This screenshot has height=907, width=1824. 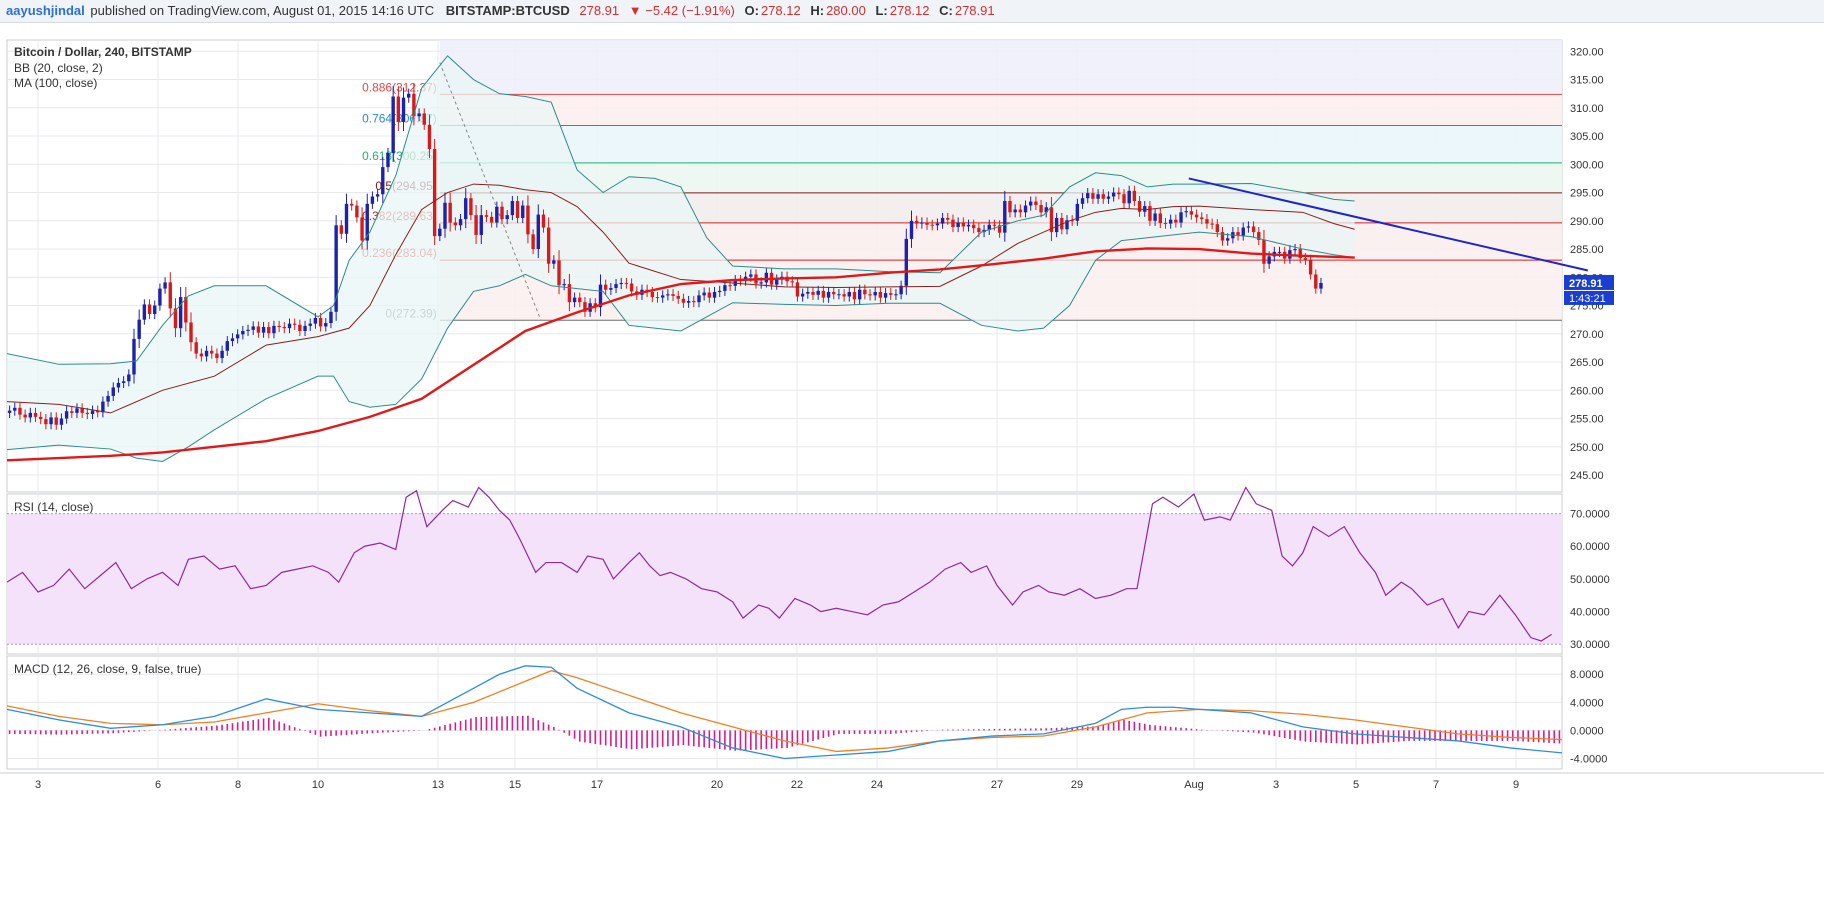 What do you see at coordinates (681, 10) in the screenshot?
I see `price-change: ▼ −5.42 (−1.91%)` at bounding box center [681, 10].